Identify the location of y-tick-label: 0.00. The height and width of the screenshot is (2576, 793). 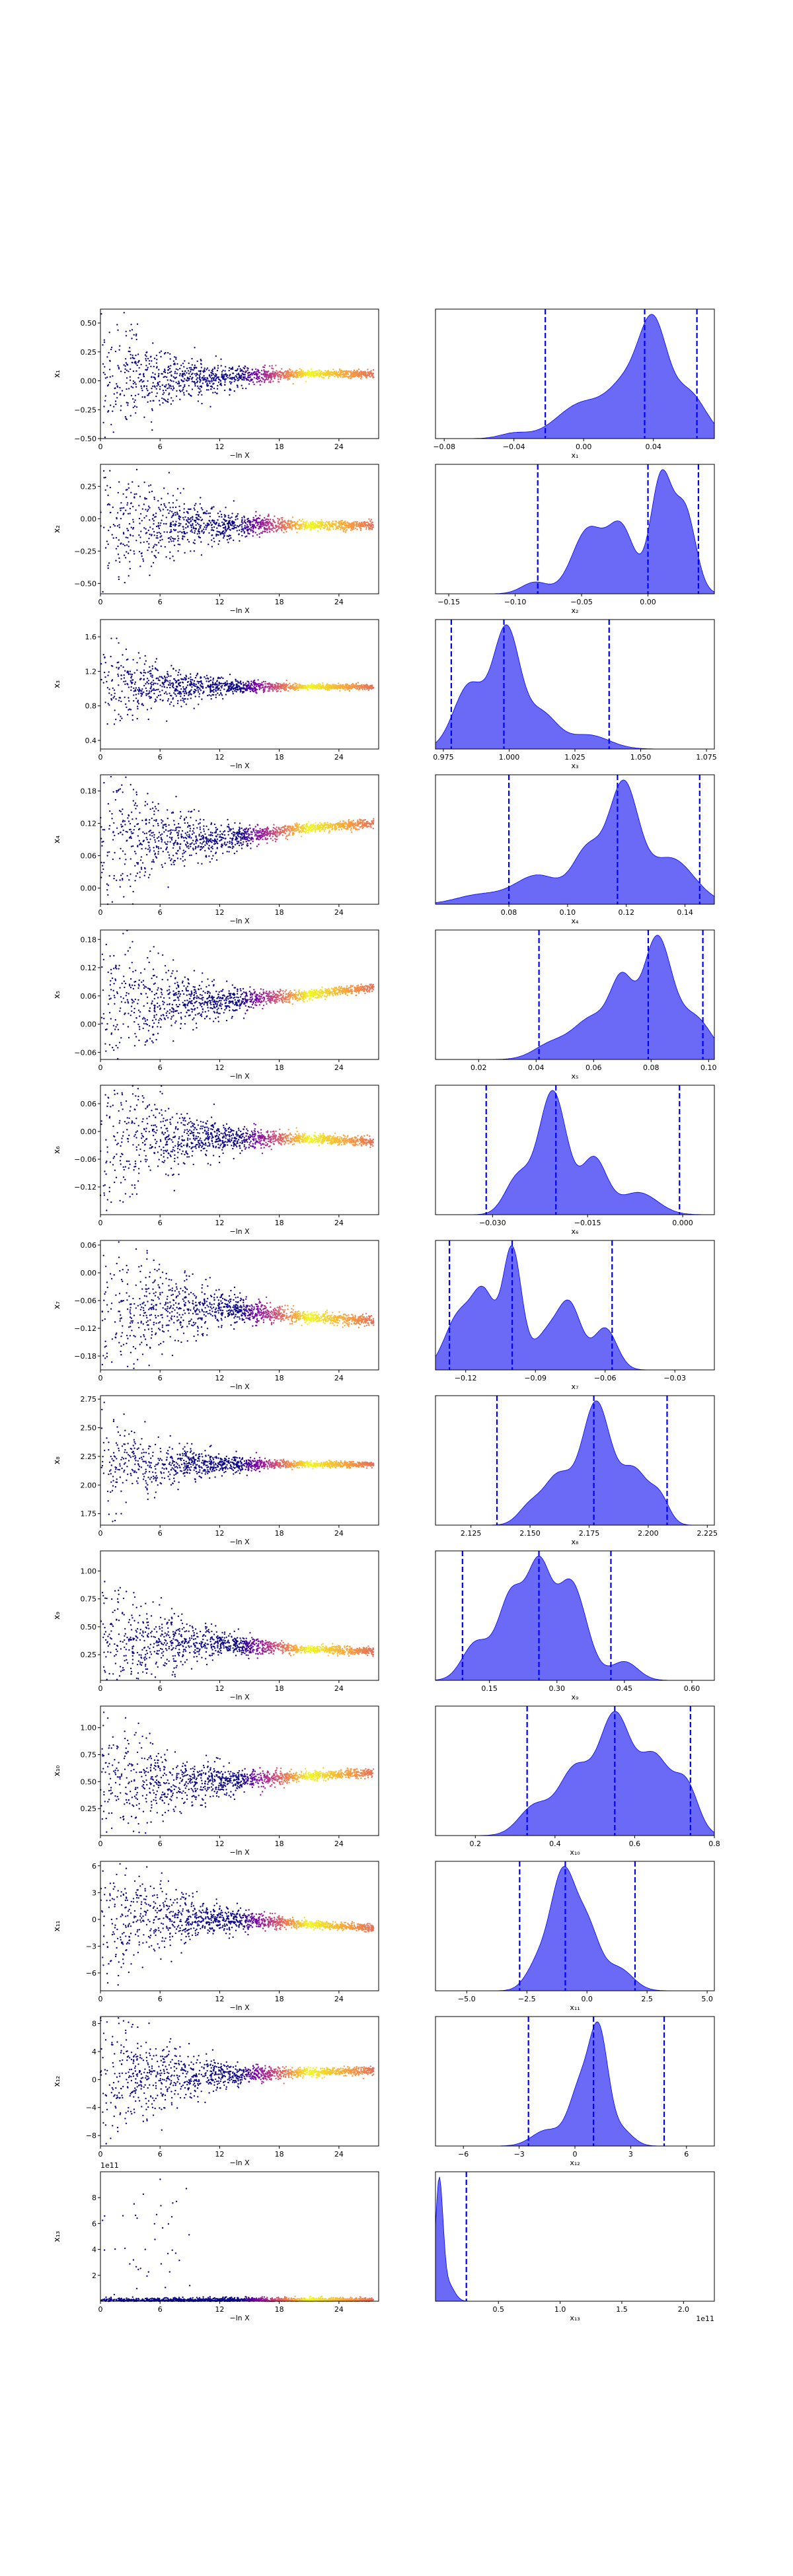
(89, 381).